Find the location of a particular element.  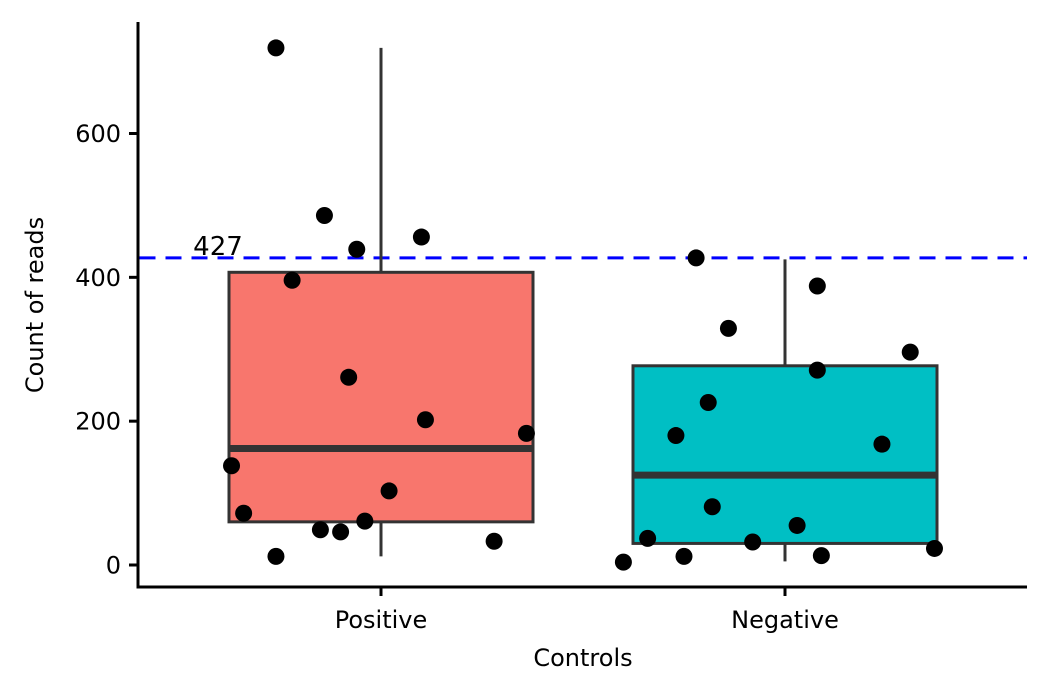

y-tick-label-600: 600 is located at coordinates (98, 134).